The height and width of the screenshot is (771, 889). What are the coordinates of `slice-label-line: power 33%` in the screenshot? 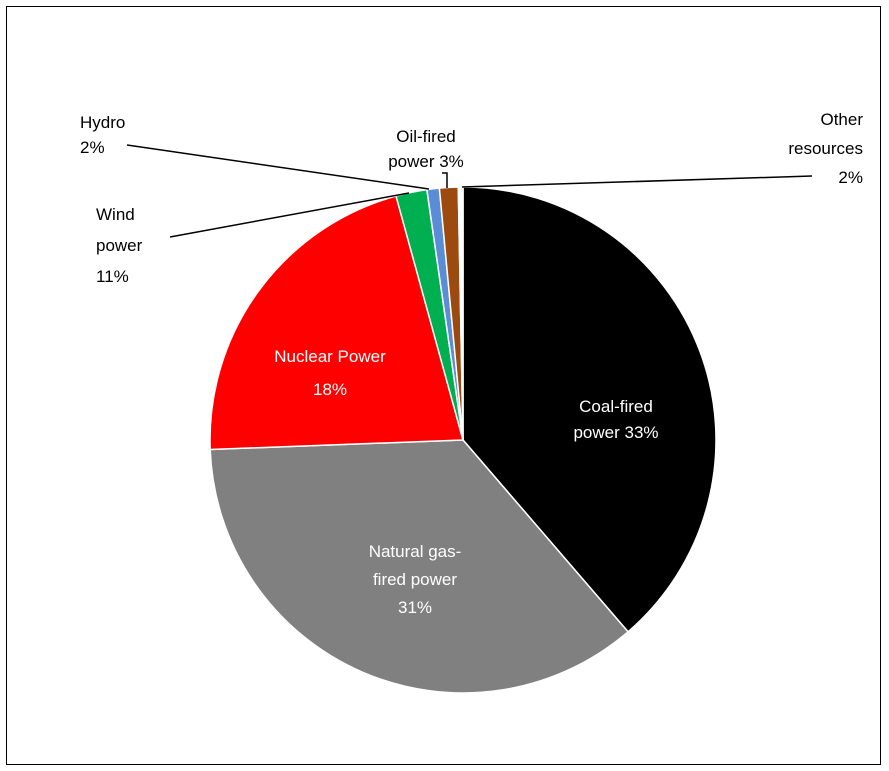 It's located at (615, 432).